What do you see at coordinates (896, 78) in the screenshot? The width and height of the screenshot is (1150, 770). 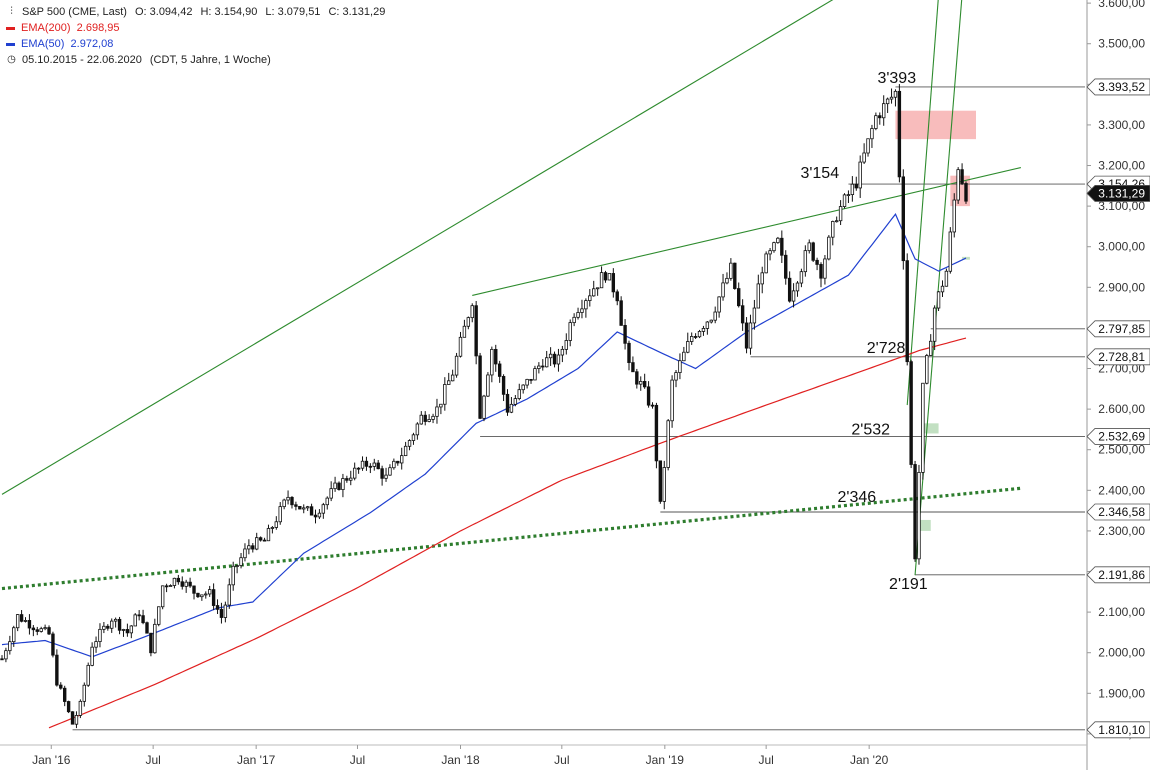 I see `price-label-0: 3'393` at bounding box center [896, 78].